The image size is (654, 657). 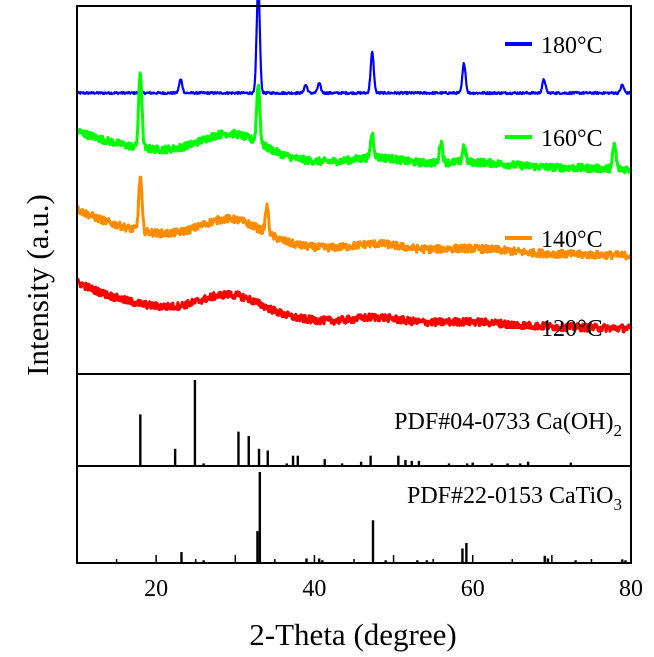 What do you see at coordinates (514, 498) in the screenshot?
I see `reference-label-2: PDF#22-0153 CaTiO3` at bounding box center [514, 498].